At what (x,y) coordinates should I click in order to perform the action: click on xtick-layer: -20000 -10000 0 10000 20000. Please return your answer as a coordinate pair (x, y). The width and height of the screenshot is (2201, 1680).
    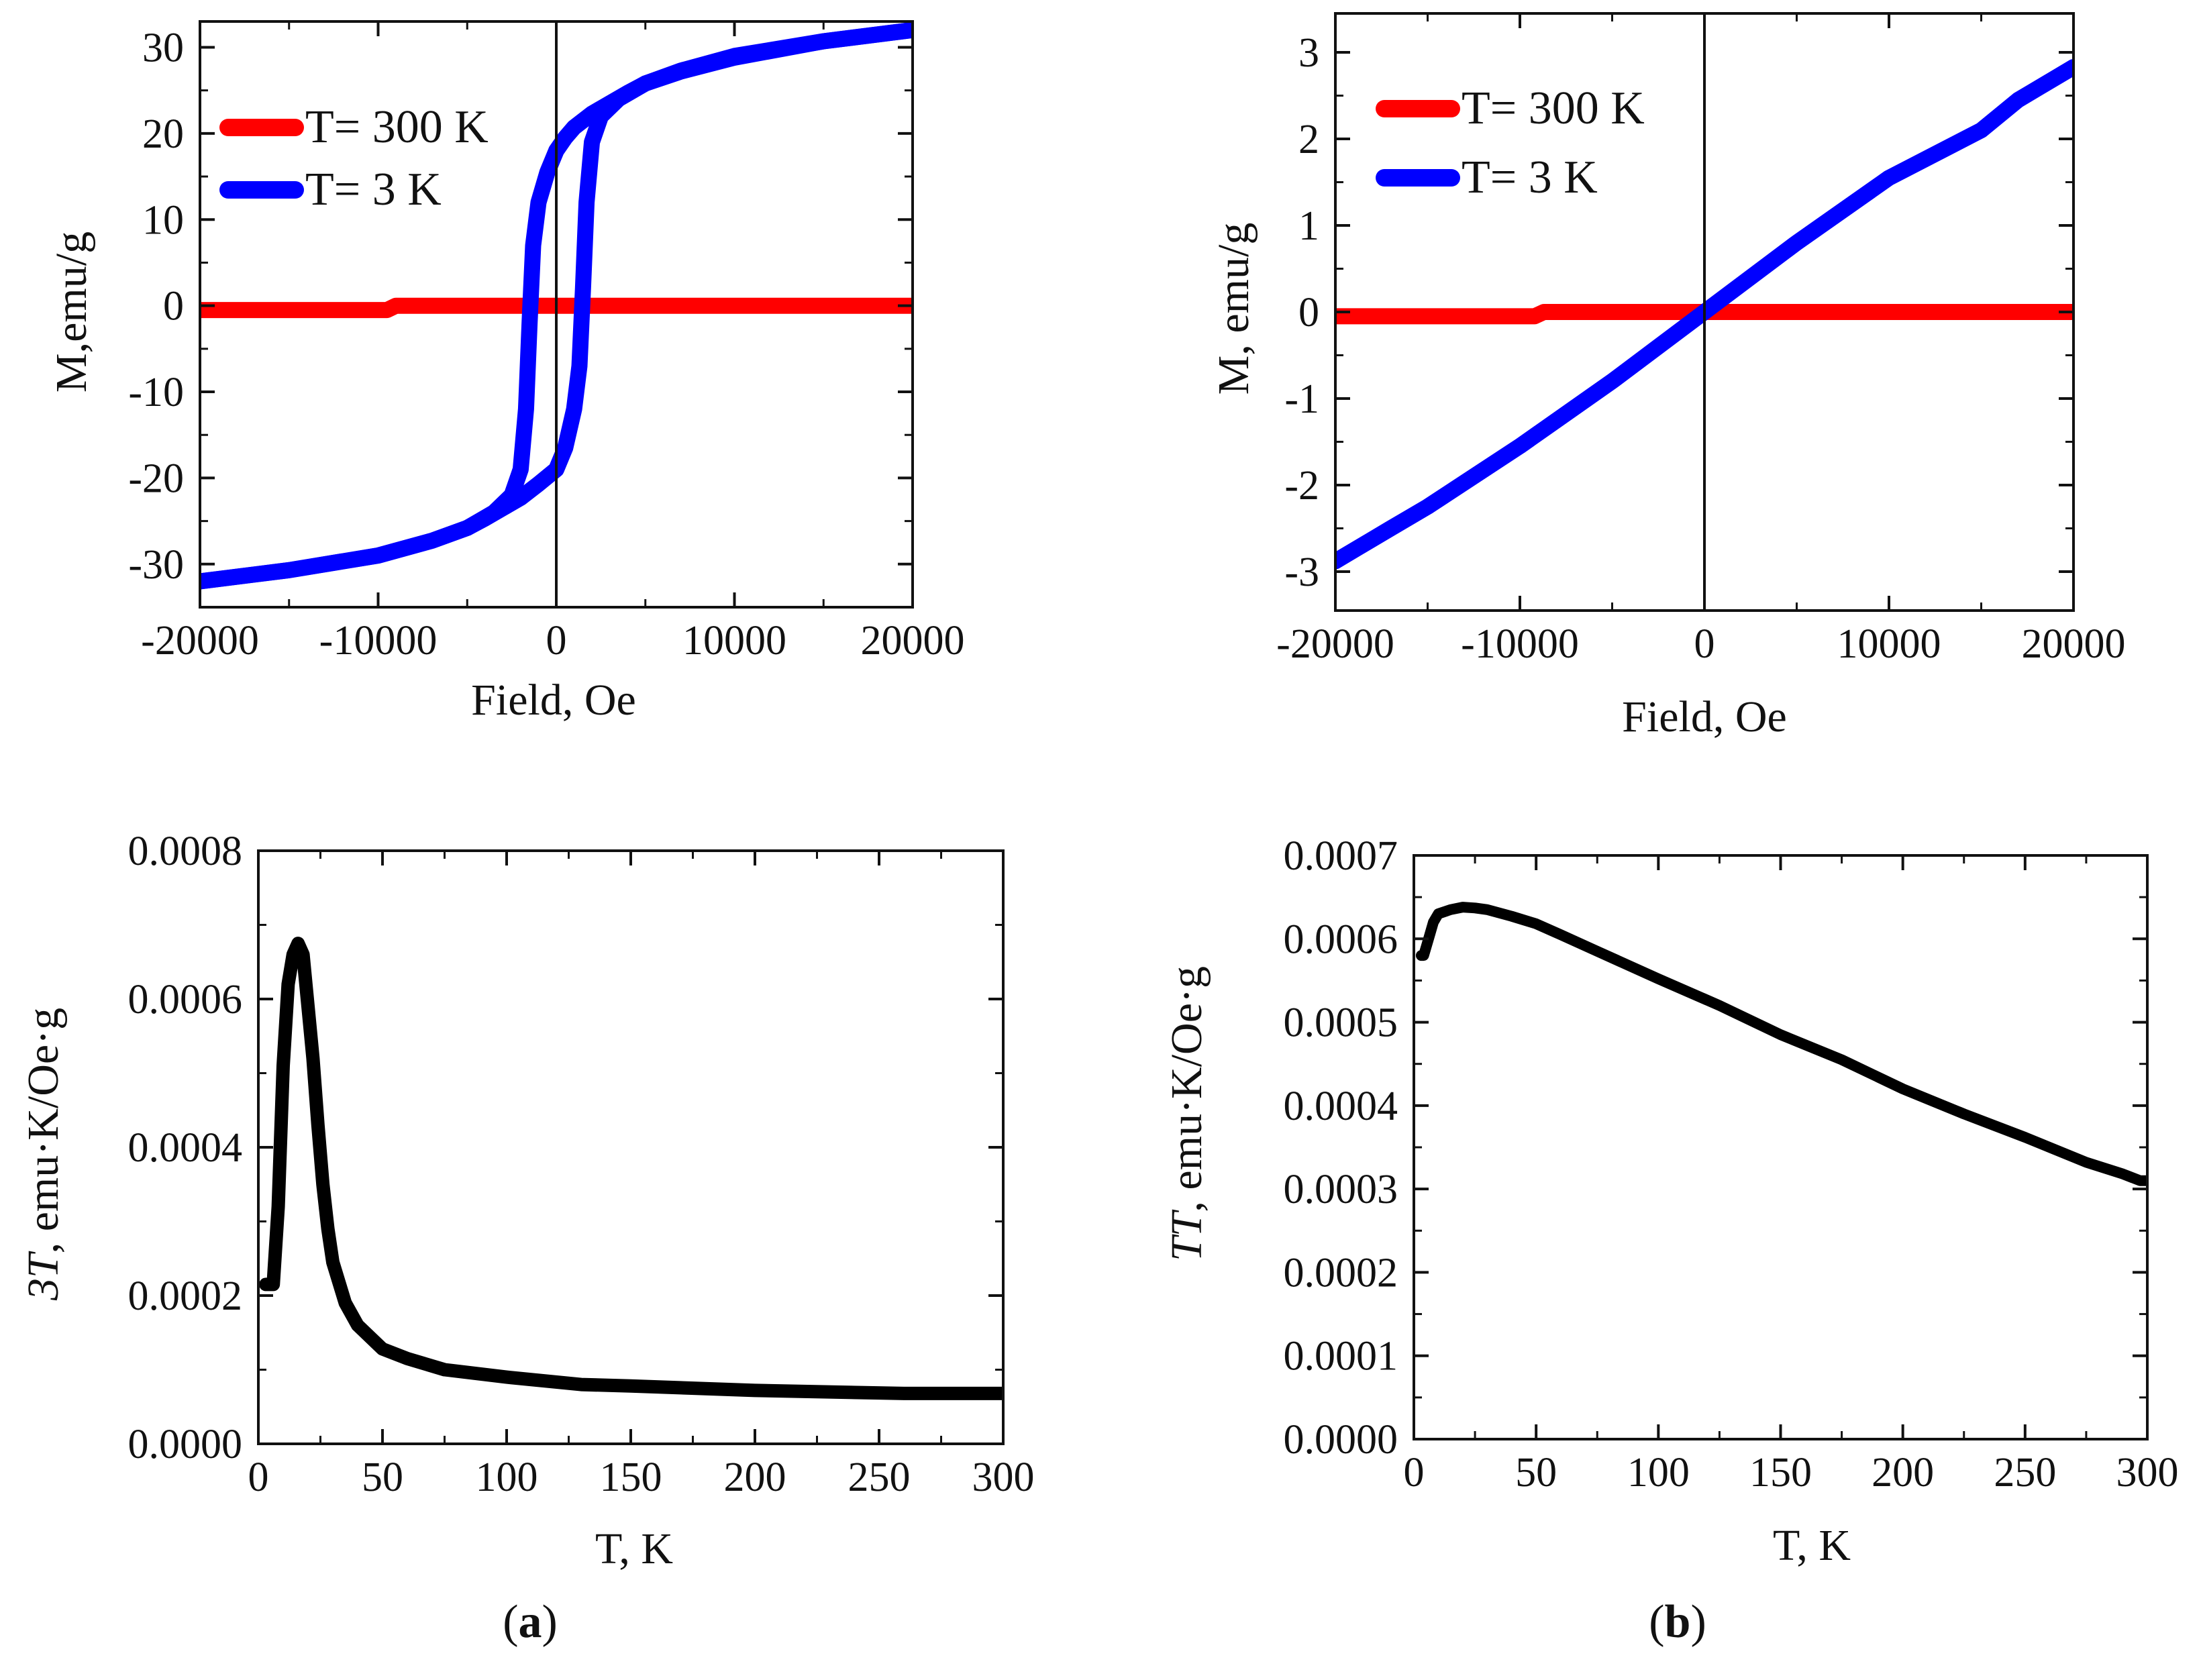
    Looking at the image, I should click on (553, 343).